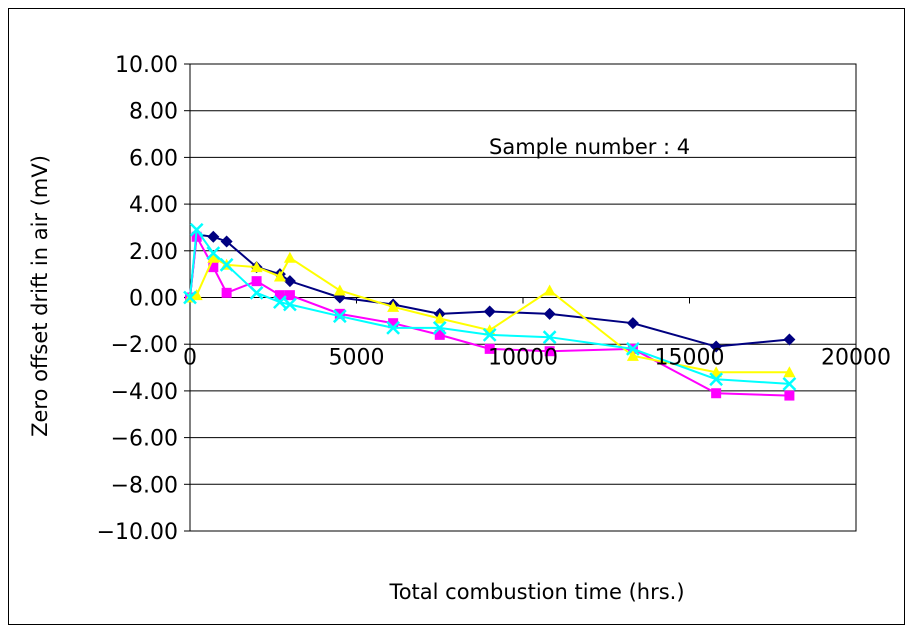 Image resolution: width=913 pixels, height=633 pixels. Describe the element at coordinates (190, 358) in the screenshot. I see `x-tick-label: 0` at that location.